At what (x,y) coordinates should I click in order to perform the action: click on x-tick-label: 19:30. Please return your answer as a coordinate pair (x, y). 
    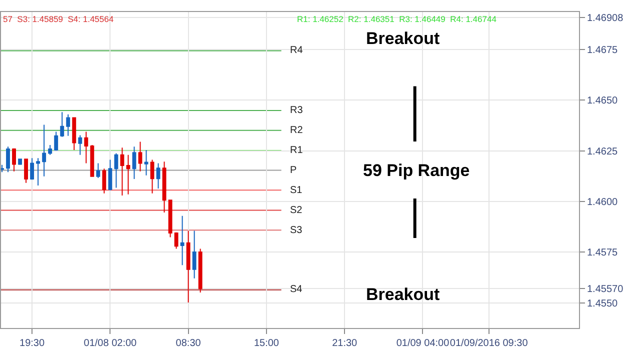
    Looking at the image, I should click on (32, 343).